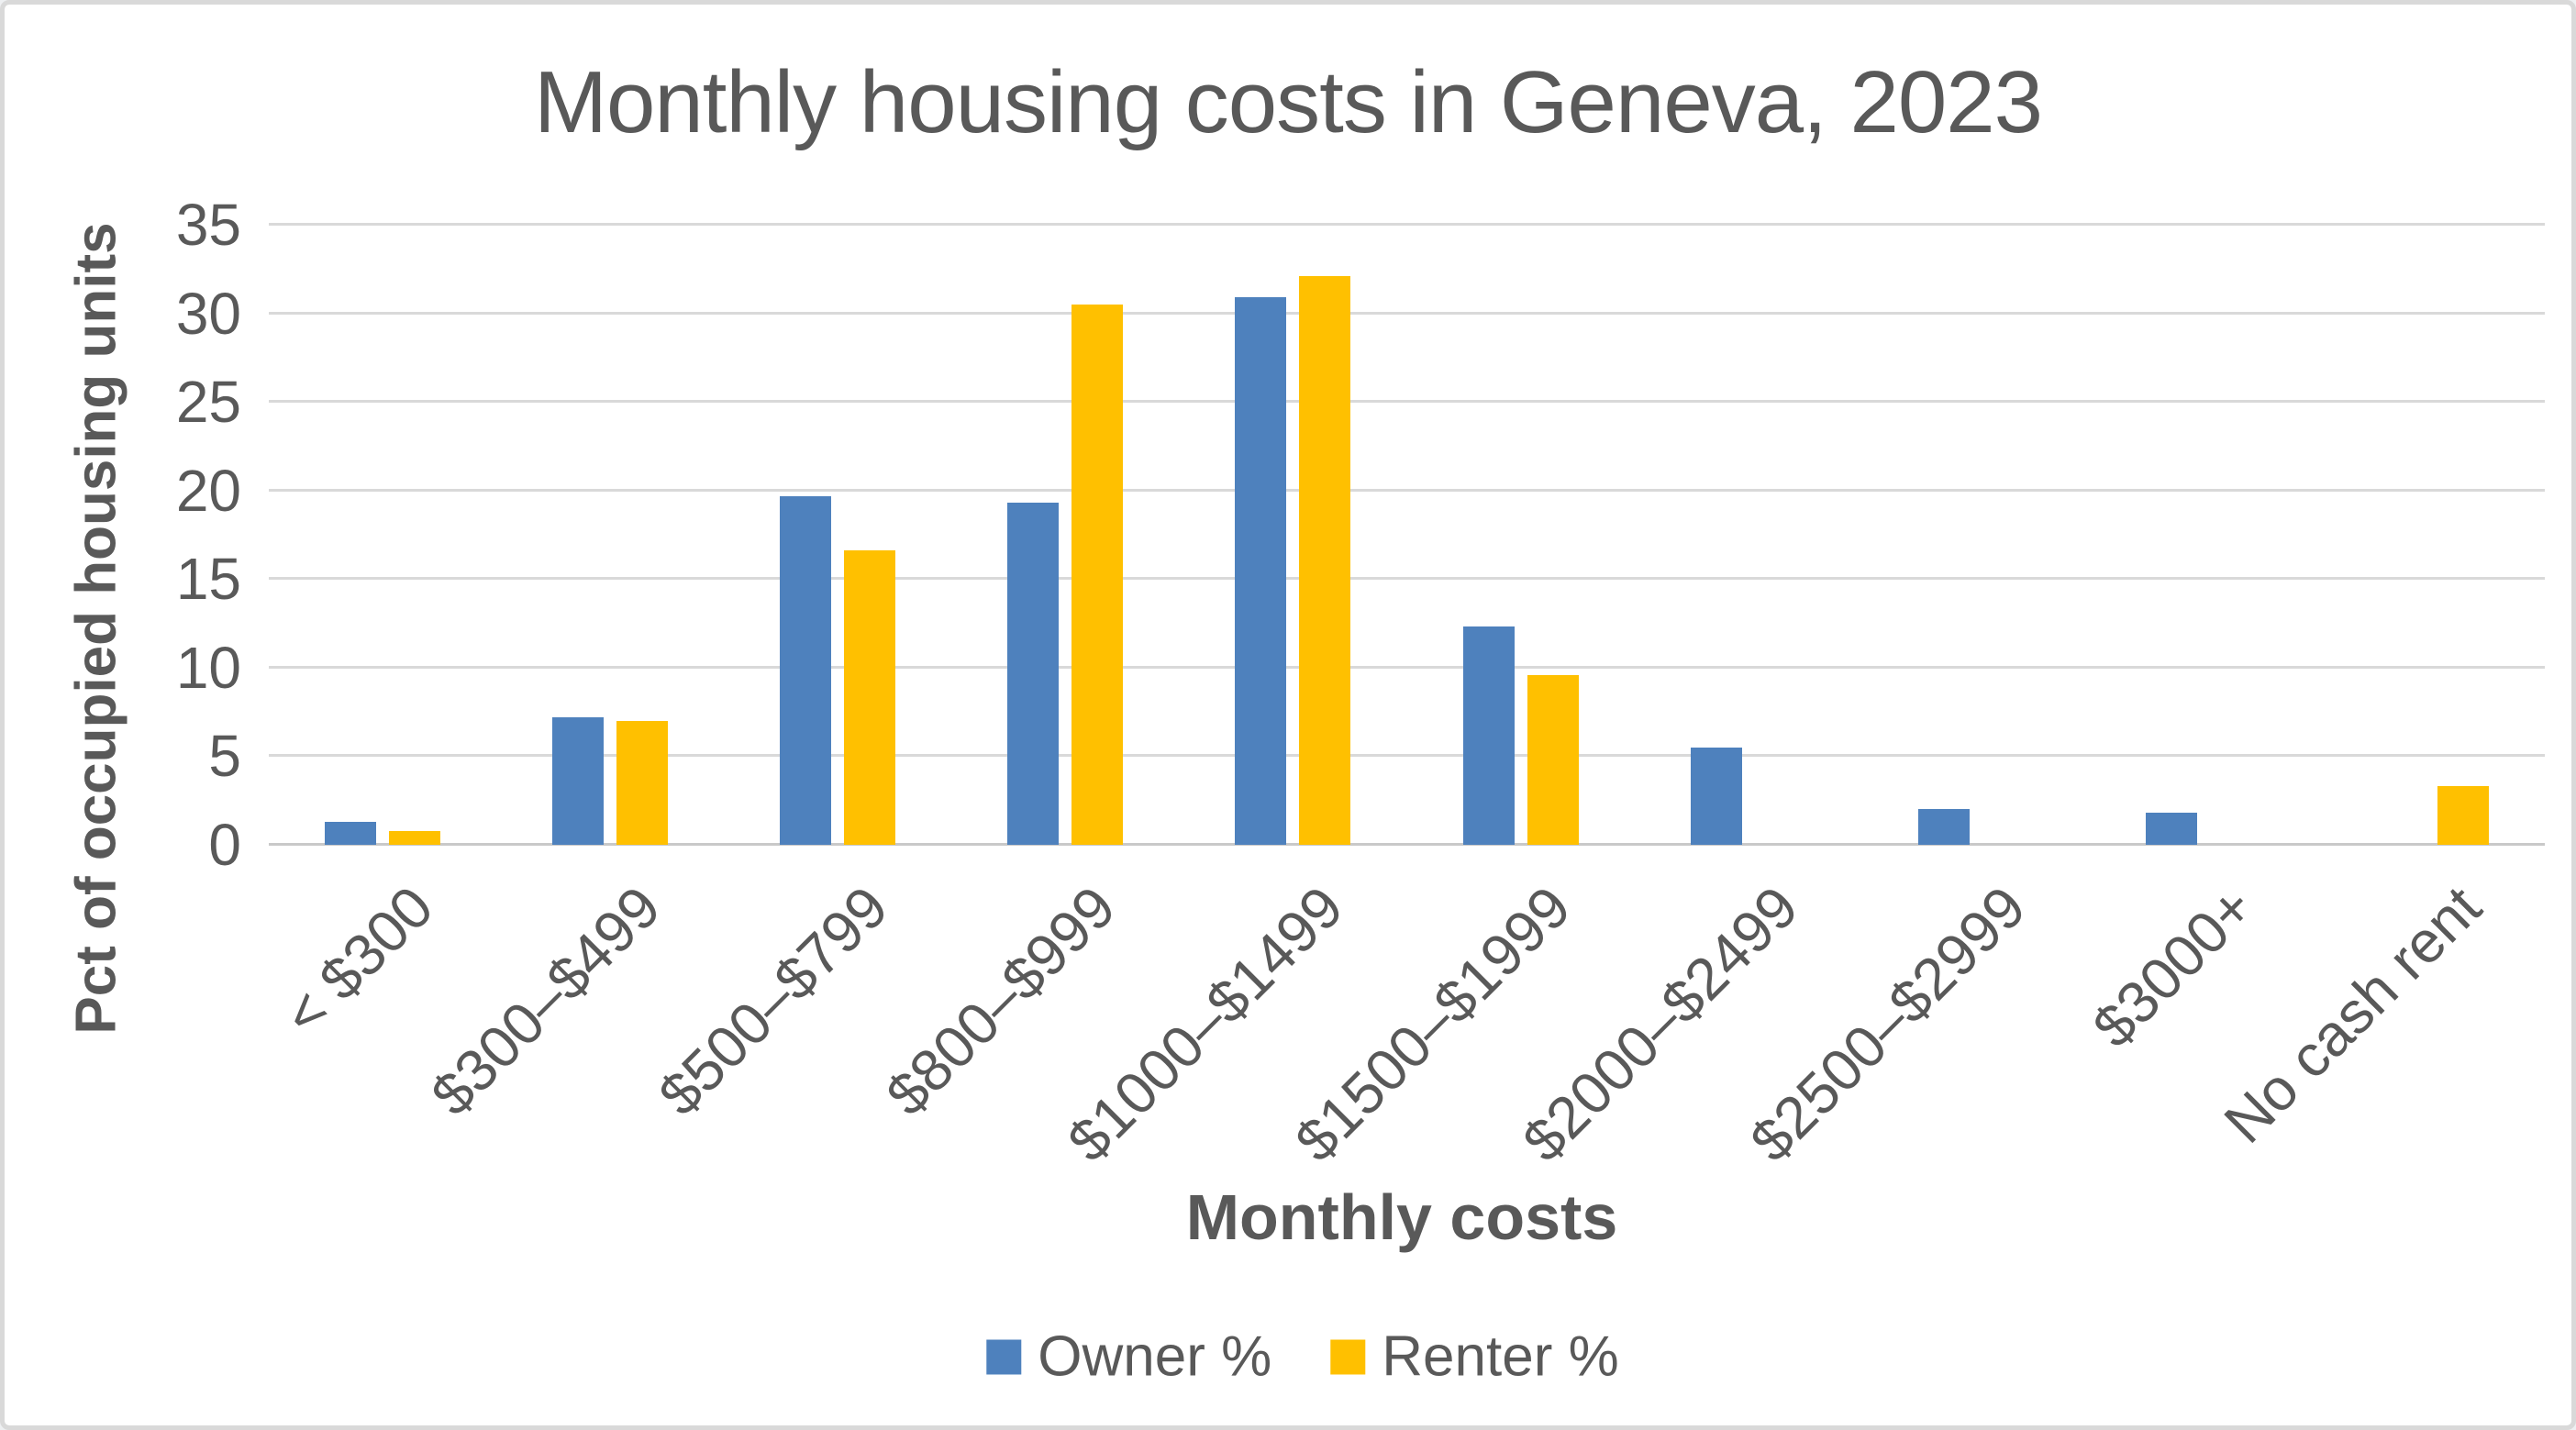 The image size is (2576, 1430). What do you see at coordinates (224, 756) in the screenshot?
I see `y-tick-label-5: 5` at bounding box center [224, 756].